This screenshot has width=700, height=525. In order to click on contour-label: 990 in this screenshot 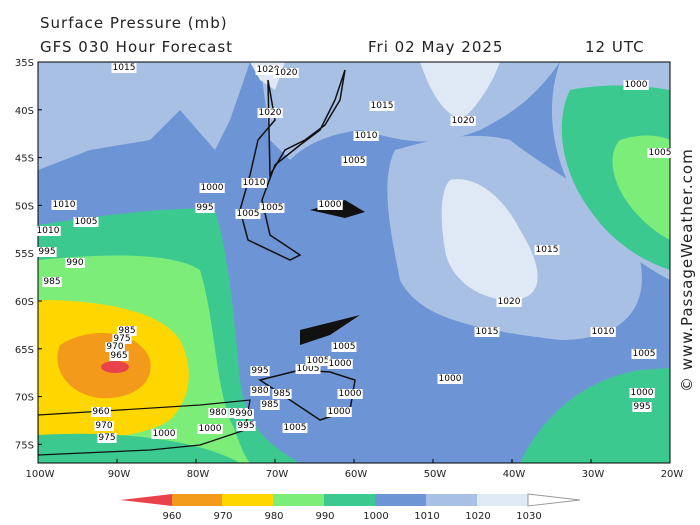, I will do `click(74, 263)`.